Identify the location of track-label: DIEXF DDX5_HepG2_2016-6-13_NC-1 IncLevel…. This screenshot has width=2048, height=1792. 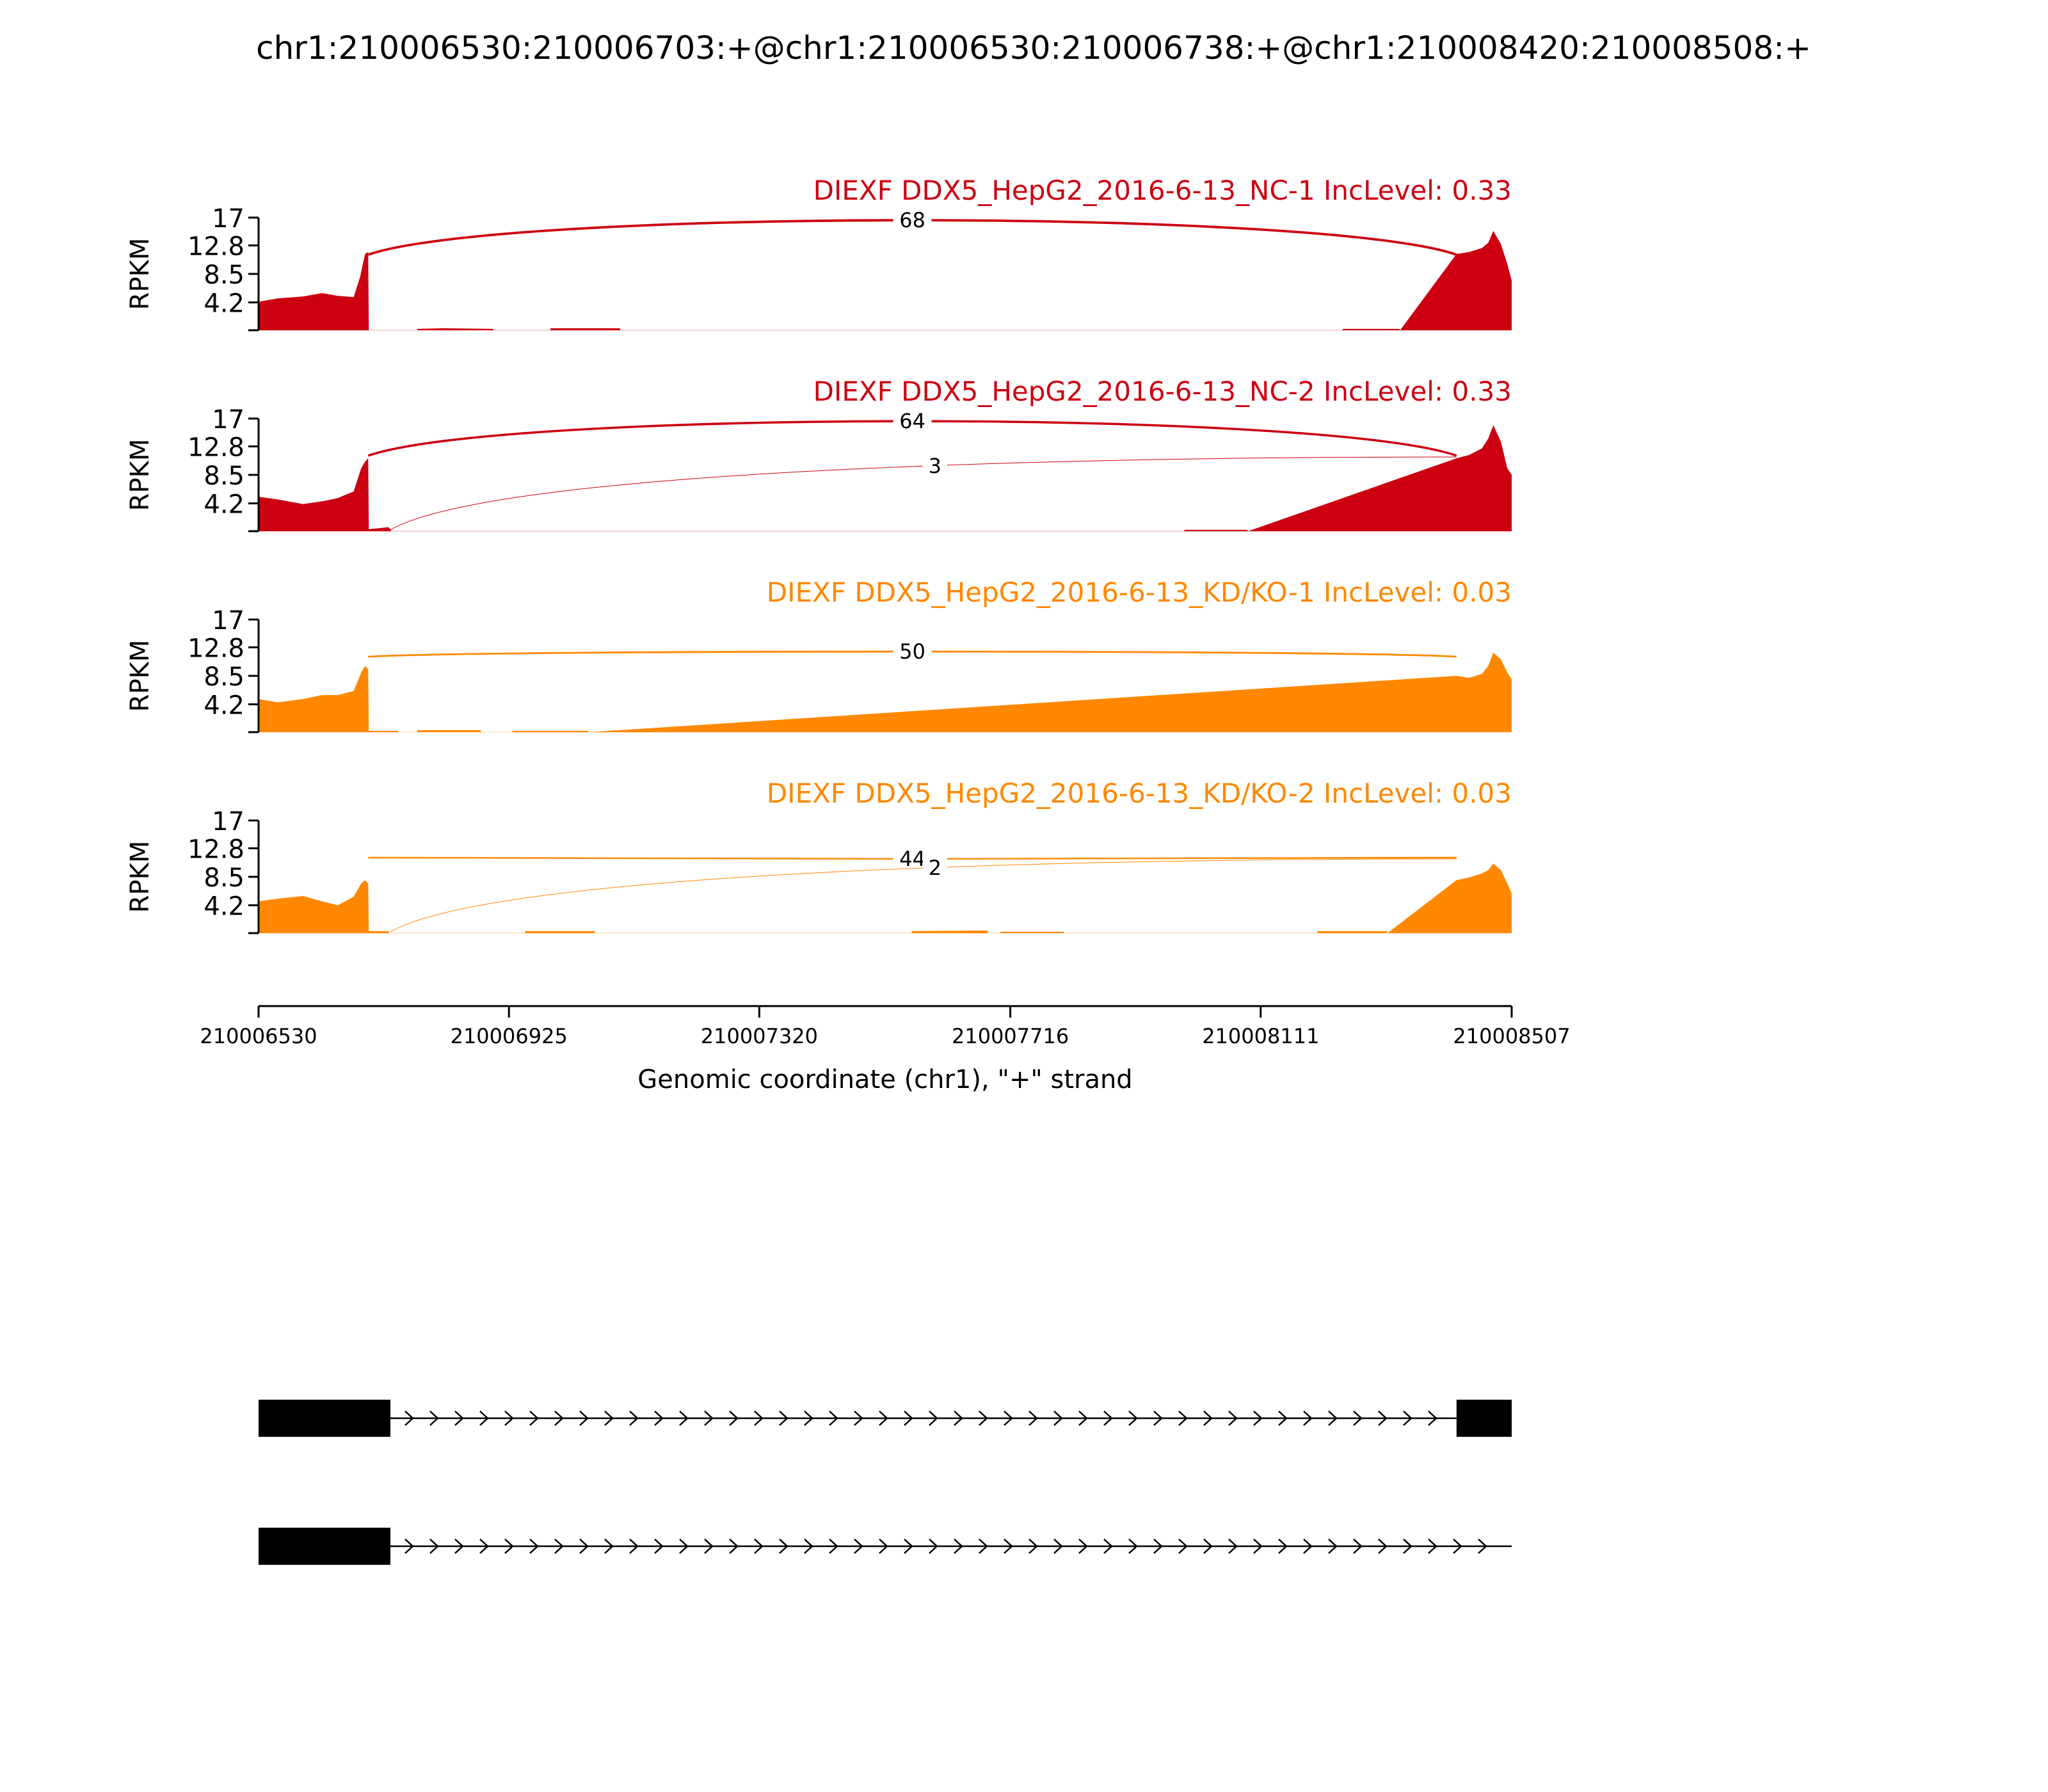
(1162, 190).